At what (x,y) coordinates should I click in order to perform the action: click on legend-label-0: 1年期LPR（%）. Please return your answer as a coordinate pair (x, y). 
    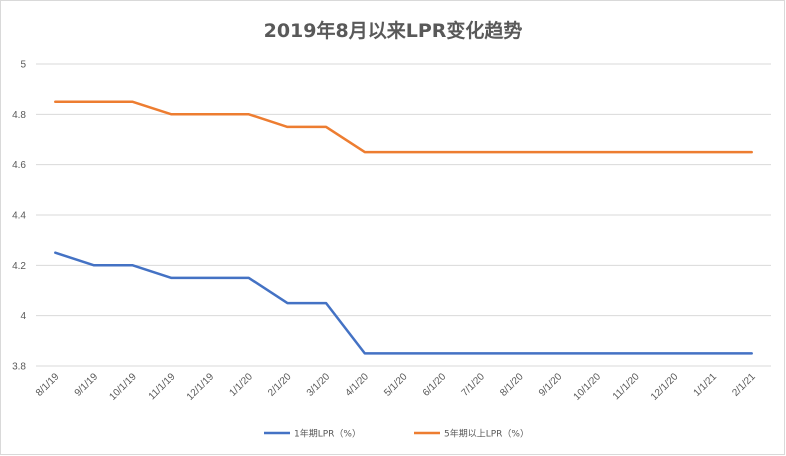
    Looking at the image, I should click on (327, 434).